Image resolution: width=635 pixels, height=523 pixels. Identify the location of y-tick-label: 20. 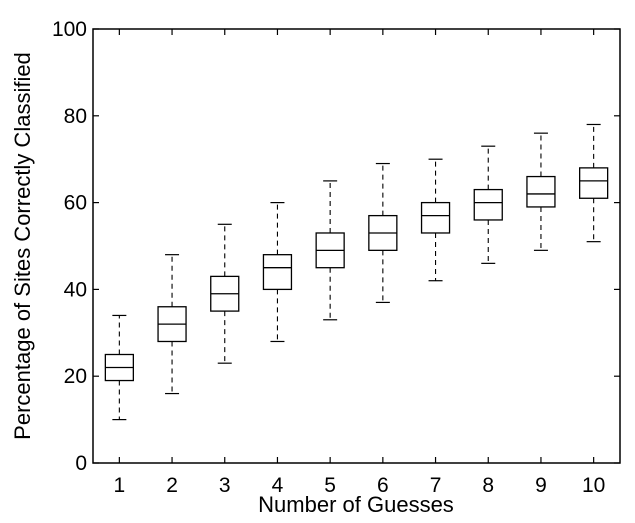
(75, 376).